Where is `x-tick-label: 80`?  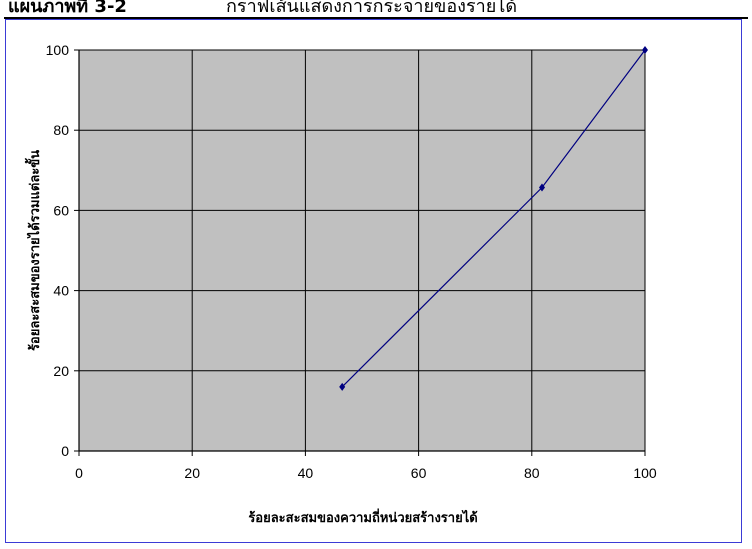
x-tick-label: 80 is located at coordinates (532, 473).